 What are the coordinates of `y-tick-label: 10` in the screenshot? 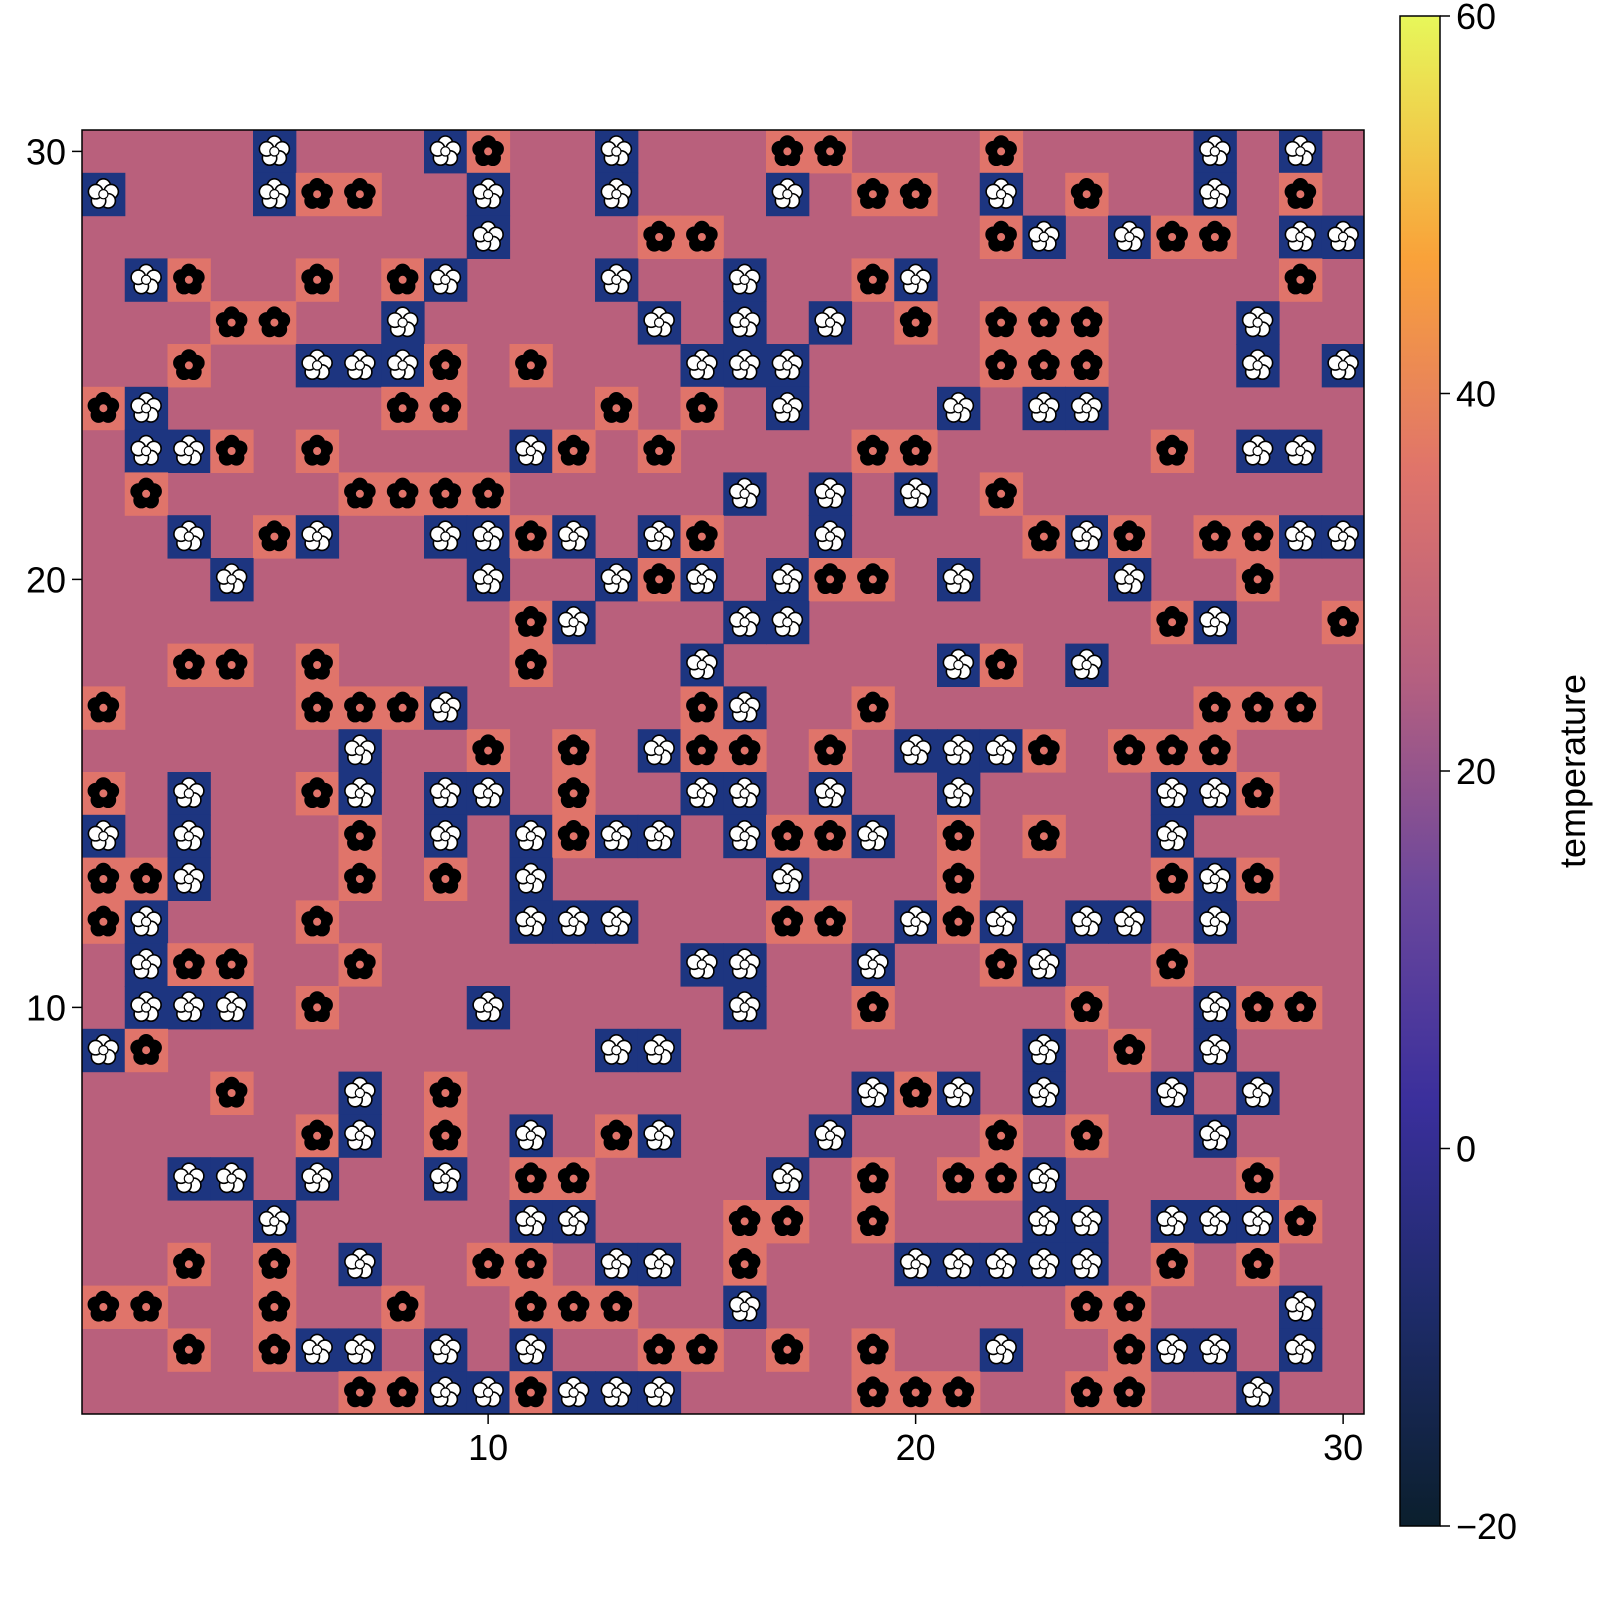 It's located at (46, 1007).